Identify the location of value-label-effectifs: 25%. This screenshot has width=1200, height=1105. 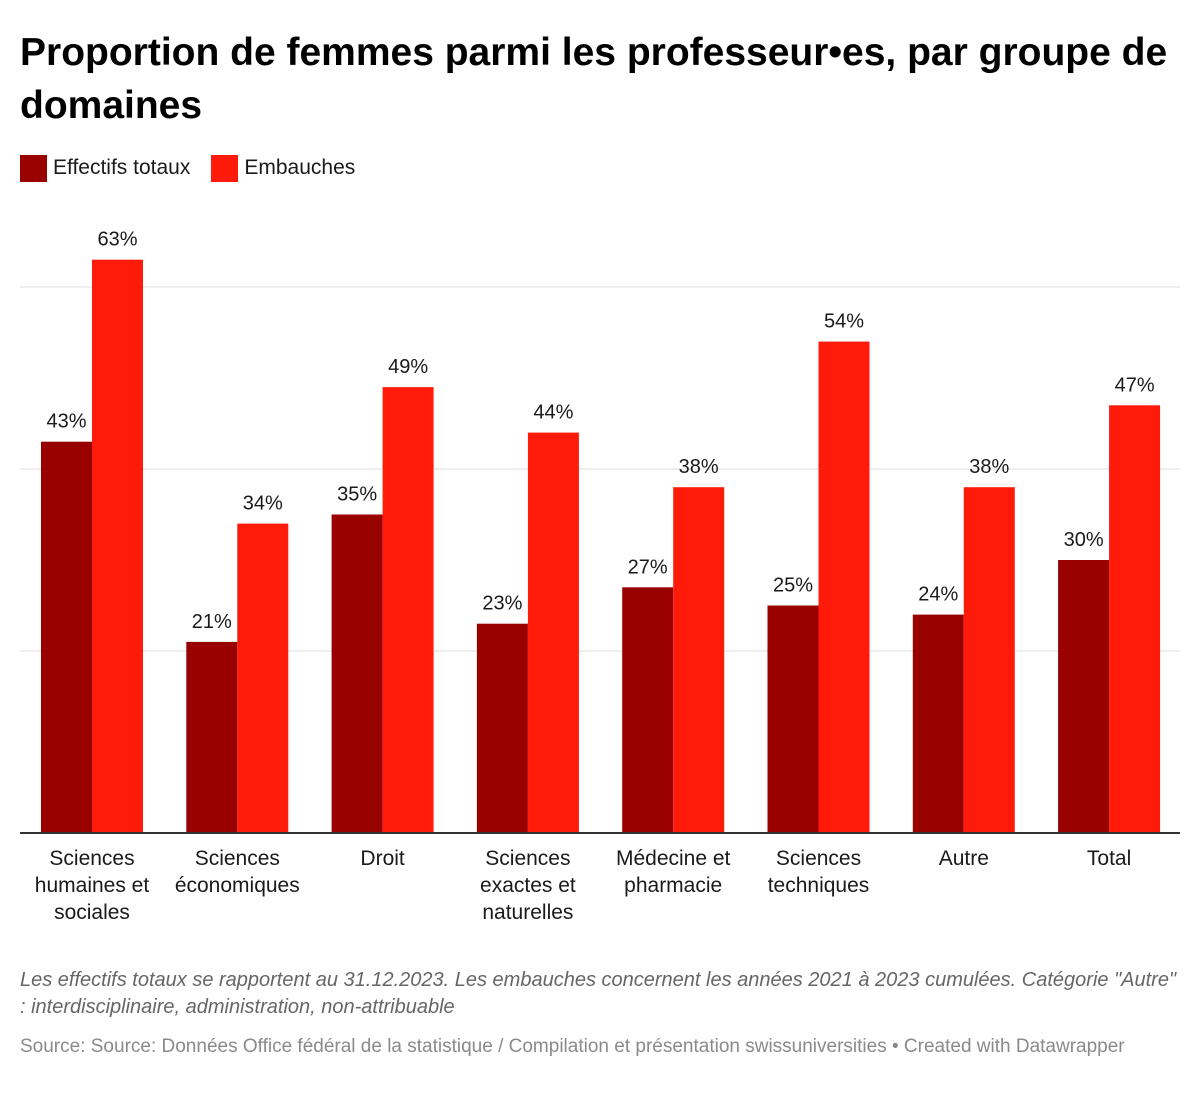
(793, 586).